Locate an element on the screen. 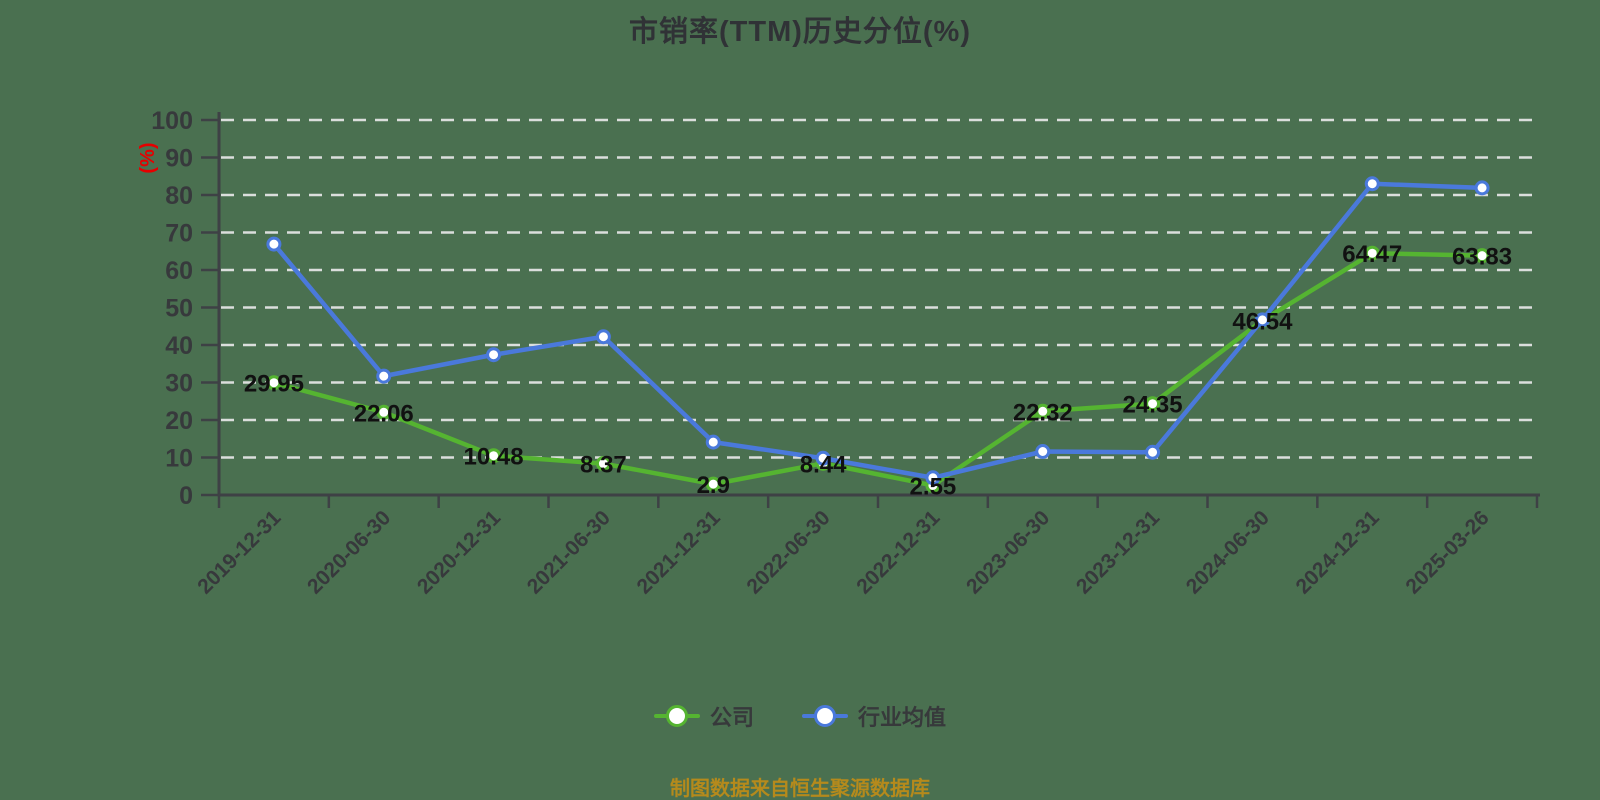 This screenshot has width=1600, height=800. industry-legend-circle is located at coordinates (825, 716).